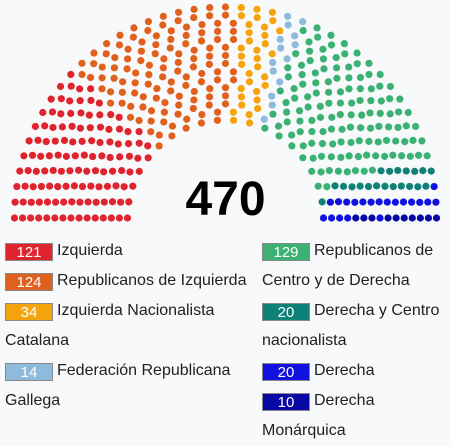 The height and width of the screenshot is (446, 451). What do you see at coordinates (29, 312) in the screenshot?
I see `legend-swatch: 34` at bounding box center [29, 312].